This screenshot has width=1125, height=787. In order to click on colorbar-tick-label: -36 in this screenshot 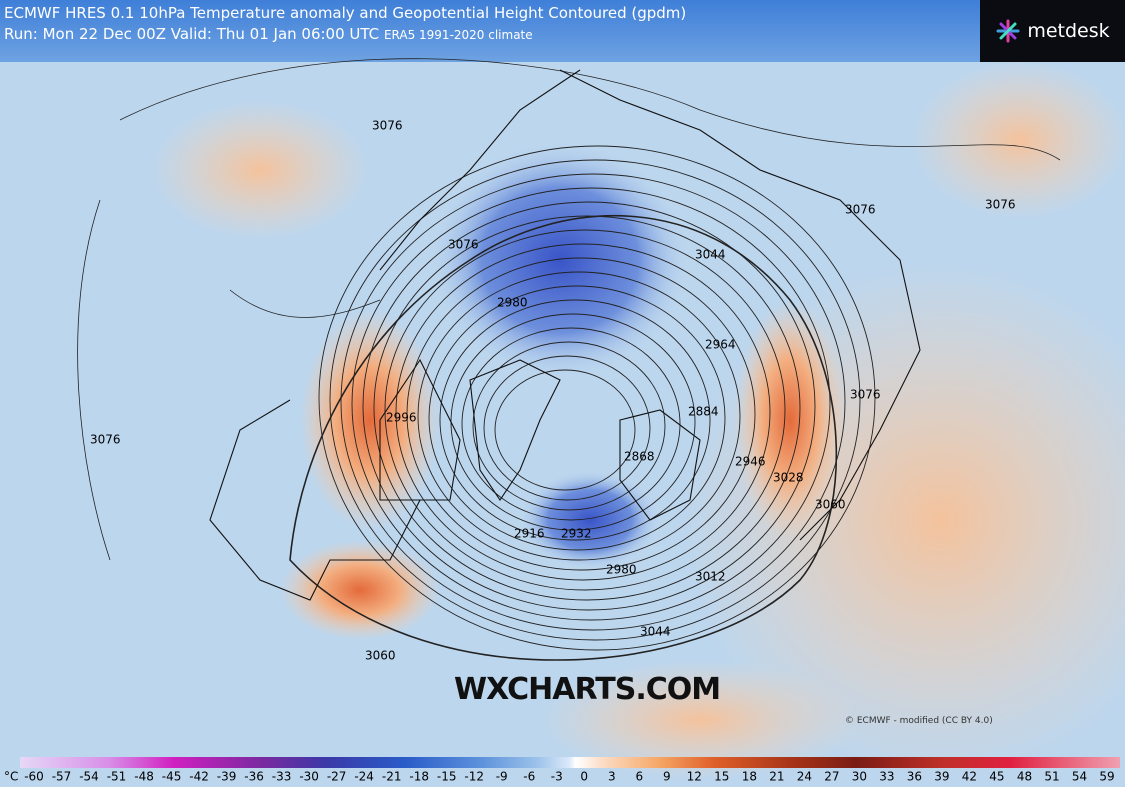, I will do `click(254, 777)`.